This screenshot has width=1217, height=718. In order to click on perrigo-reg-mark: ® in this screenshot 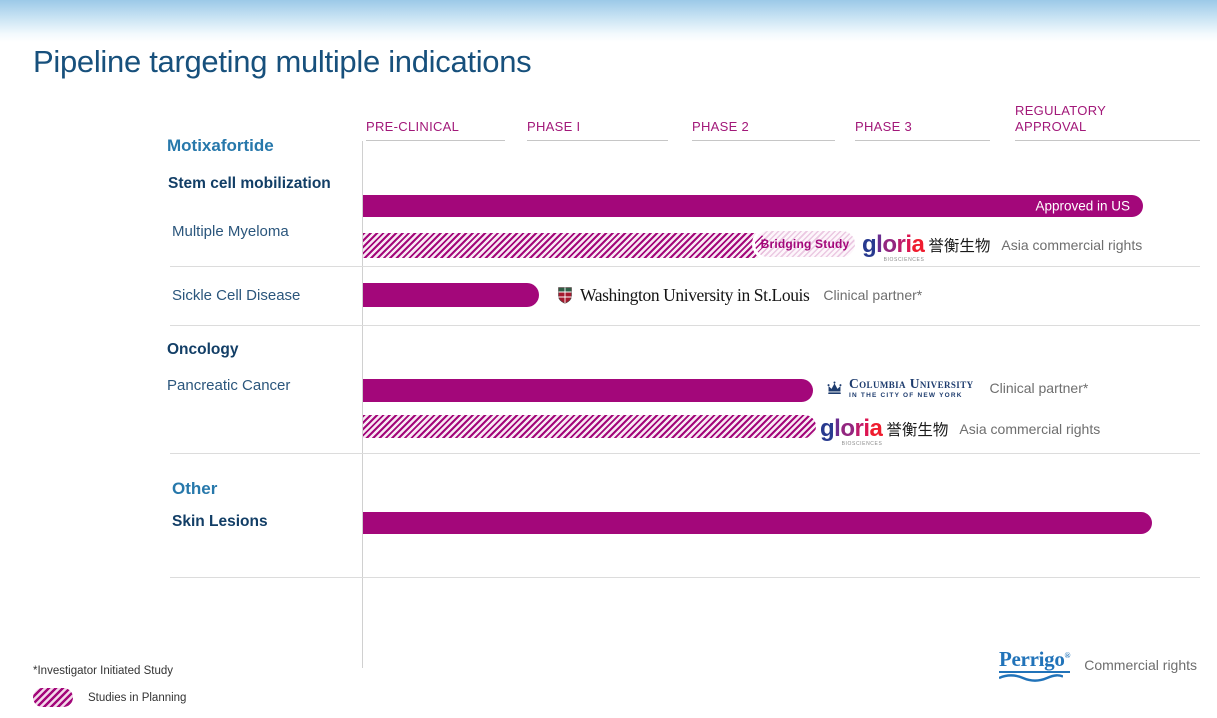, I will do `click(1067, 655)`.